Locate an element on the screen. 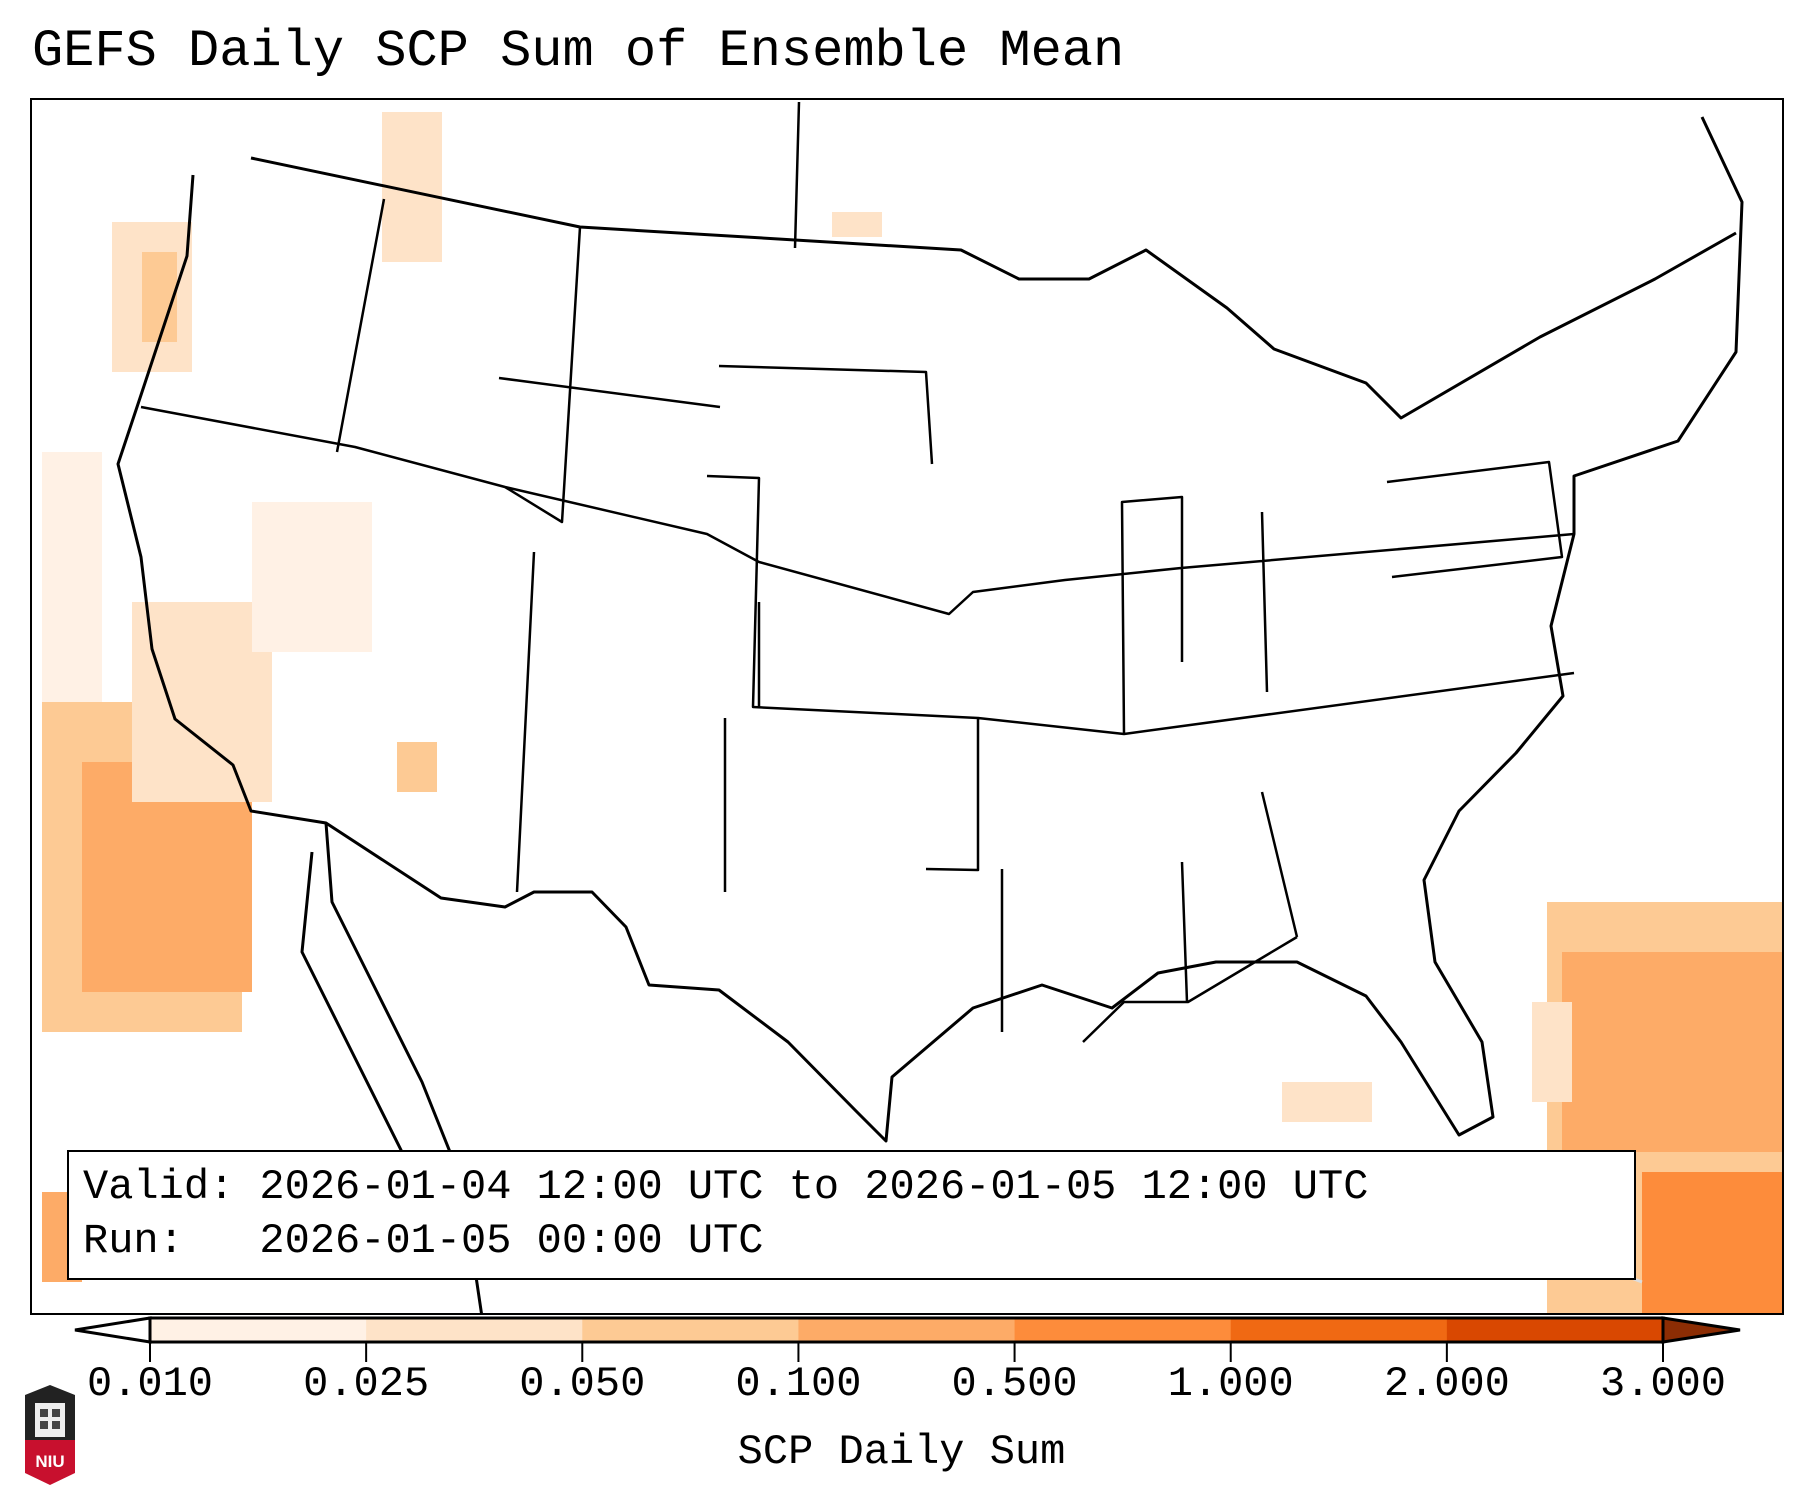  colorbar-tick-label: 0.025 is located at coordinates (366, 1384).